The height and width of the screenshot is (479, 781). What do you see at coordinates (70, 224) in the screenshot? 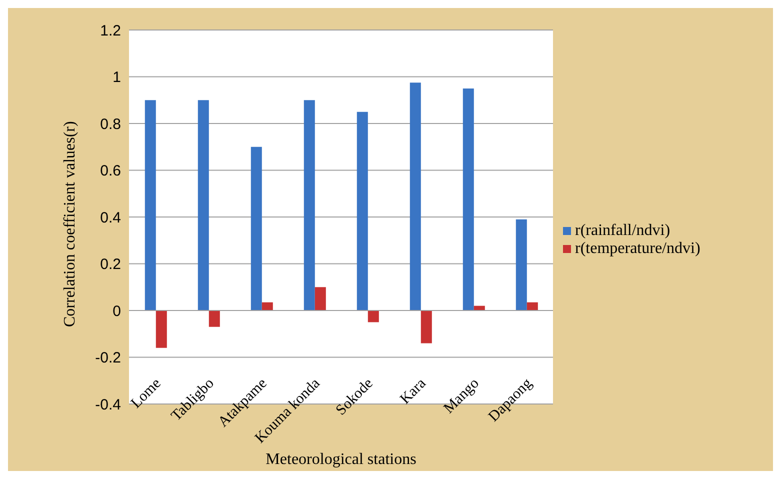
I see `y-axis-title: Correlation coefficient values(r)` at bounding box center [70, 224].